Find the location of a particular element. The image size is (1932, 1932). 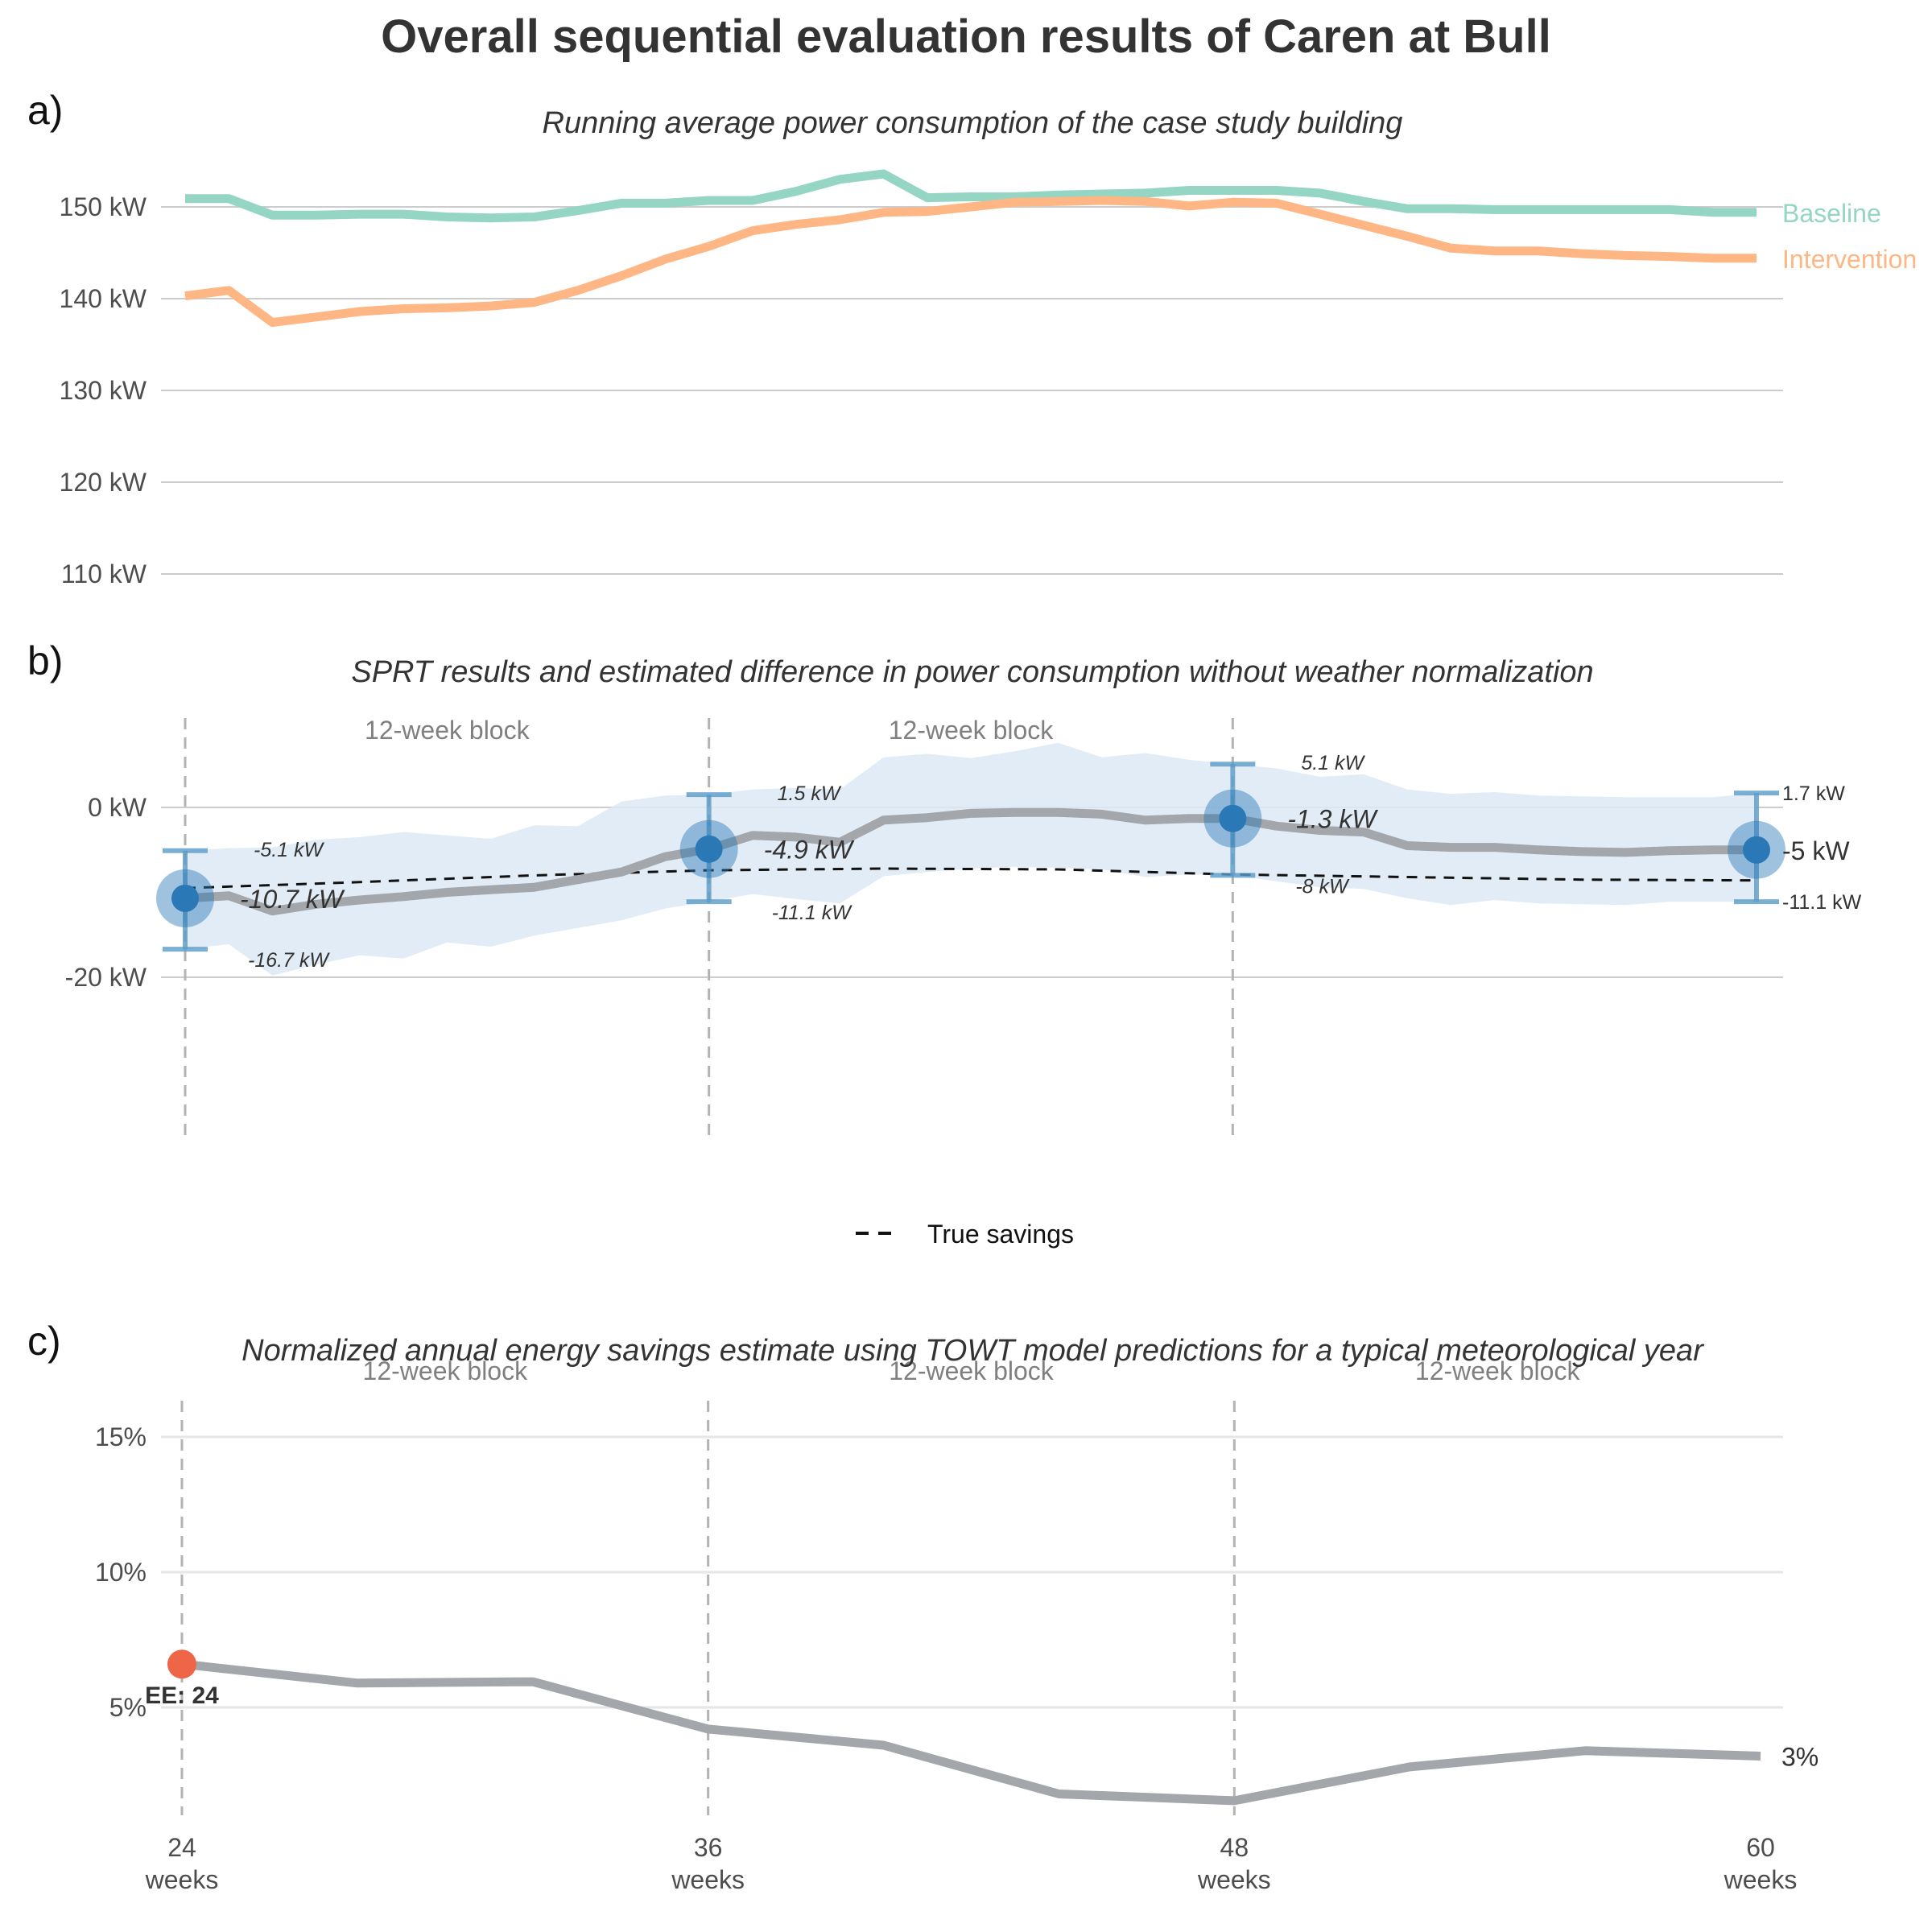

panel-b-estimate-label: -1.3 kW is located at coordinates (1332, 819).